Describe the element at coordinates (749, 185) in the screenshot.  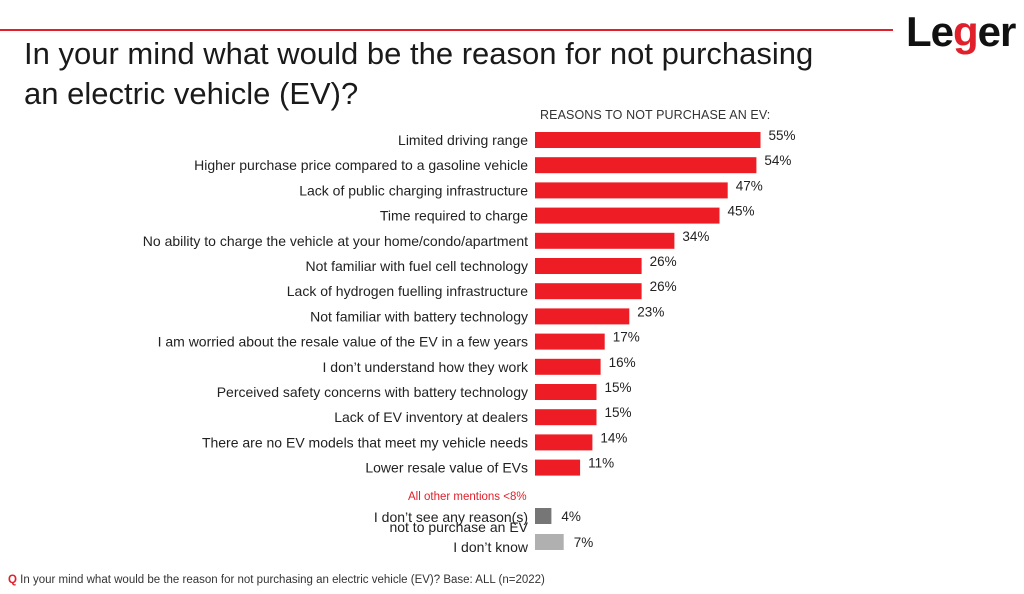
I see `value-label: 47%` at that location.